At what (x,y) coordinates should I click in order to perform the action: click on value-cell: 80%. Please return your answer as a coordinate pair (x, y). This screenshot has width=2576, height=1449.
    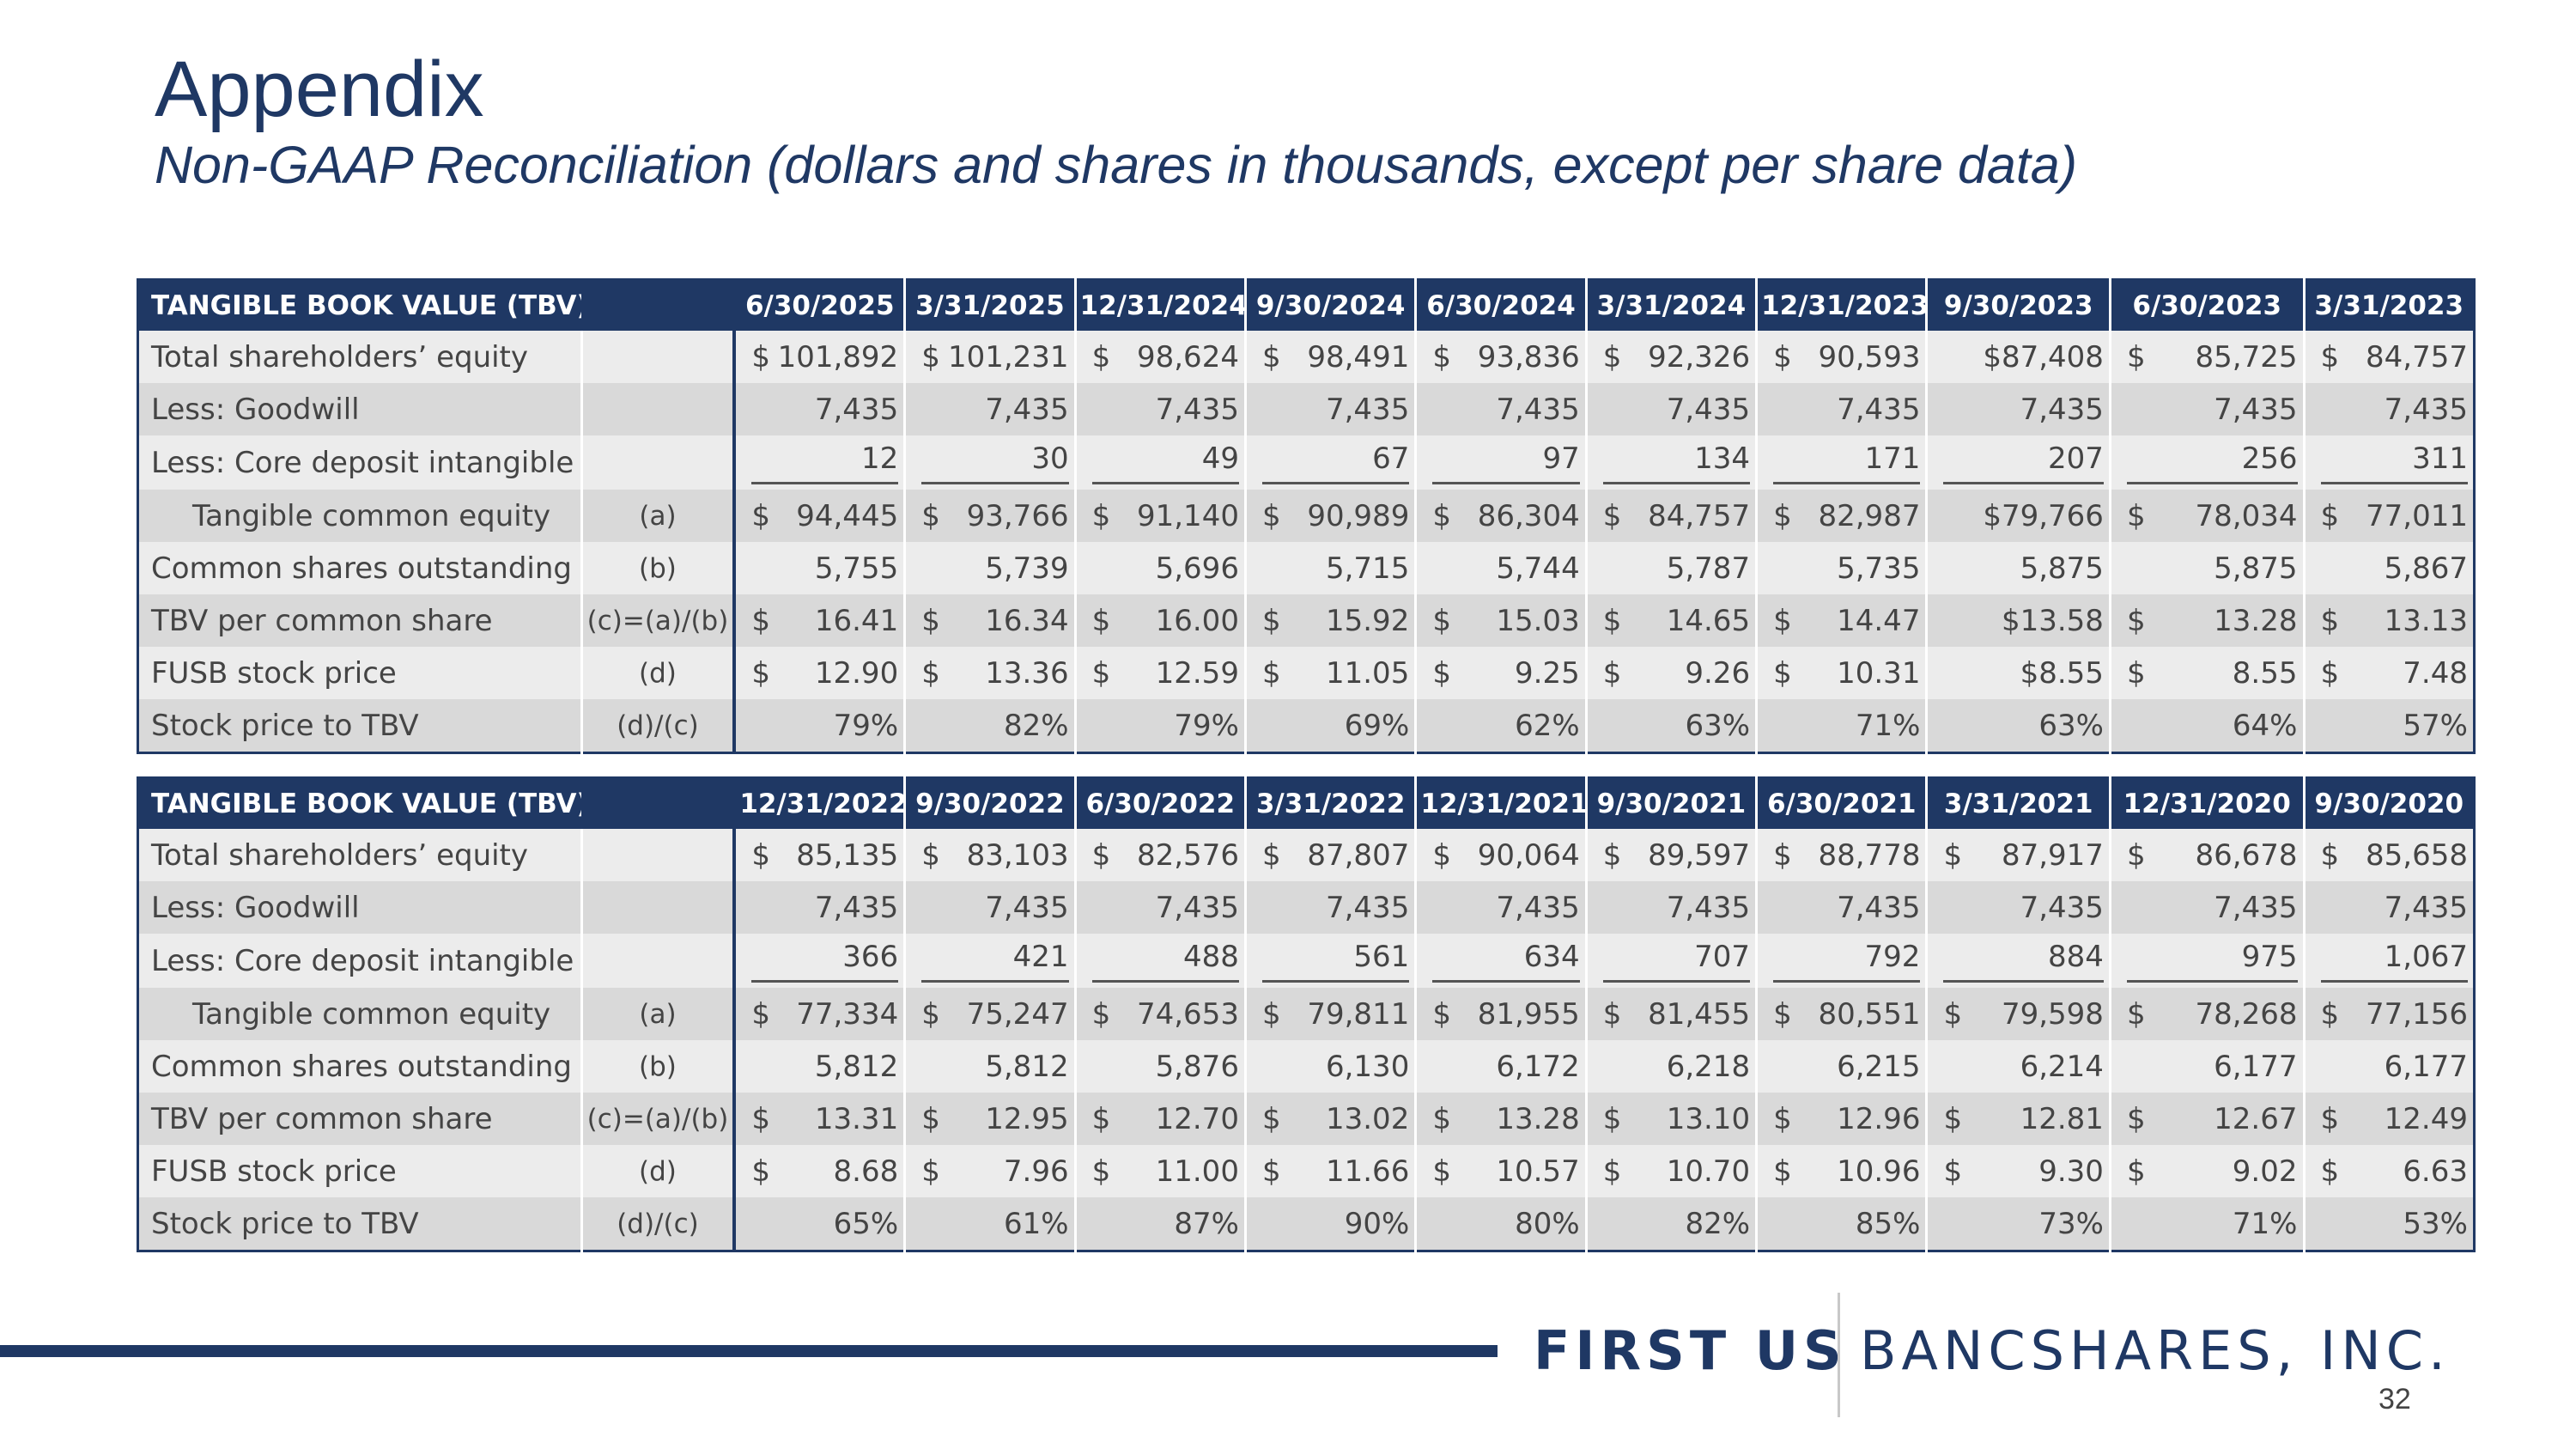
    Looking at the image, I should click on (1500, 1224).